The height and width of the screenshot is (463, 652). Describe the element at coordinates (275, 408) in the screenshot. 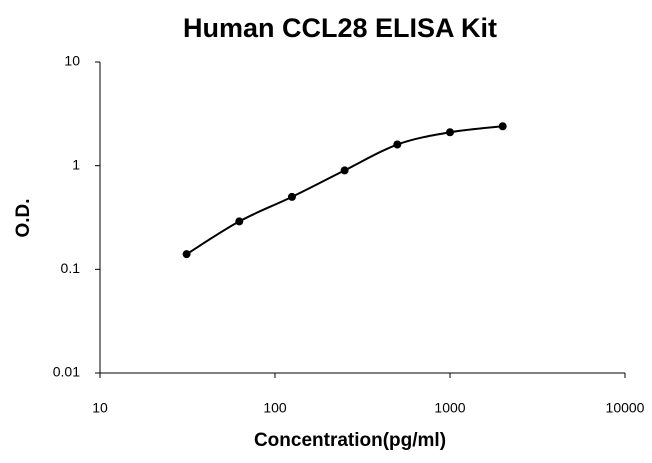

I see `x-tick-label: 100` at that location.